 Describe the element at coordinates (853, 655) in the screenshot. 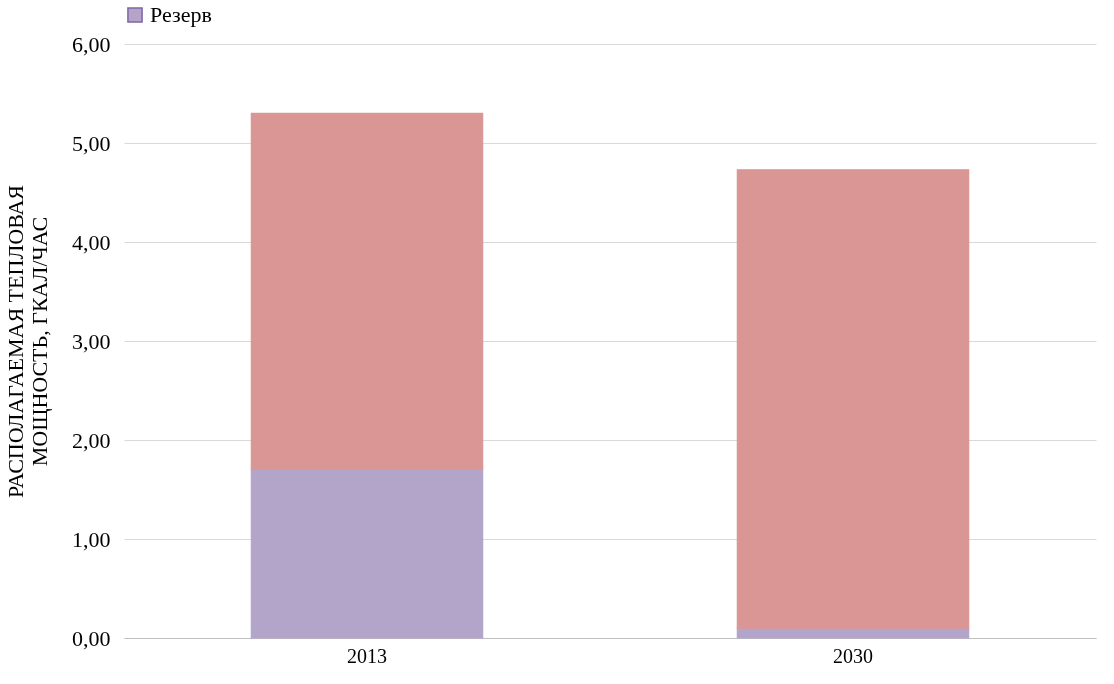

I see `x-tick-label: 2030` at that location.